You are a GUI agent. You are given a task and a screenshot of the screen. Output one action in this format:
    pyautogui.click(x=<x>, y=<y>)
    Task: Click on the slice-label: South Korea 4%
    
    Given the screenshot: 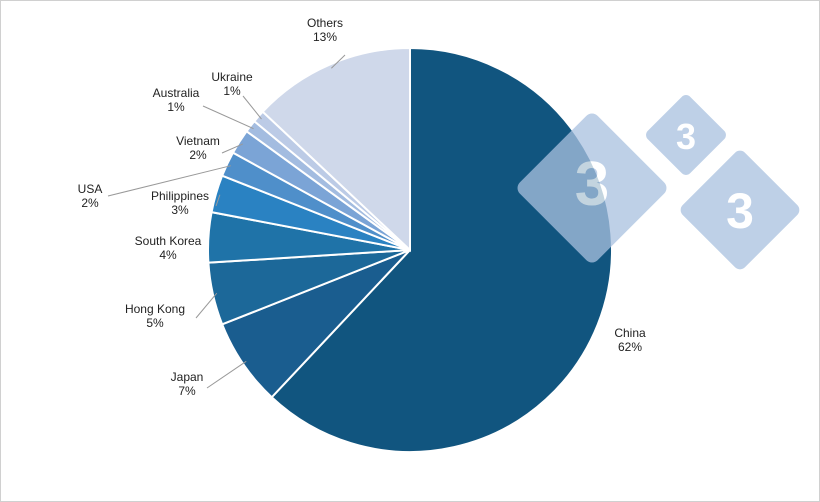 What is the action you would take?
    pyautogui.click(x=168, y=248)
    